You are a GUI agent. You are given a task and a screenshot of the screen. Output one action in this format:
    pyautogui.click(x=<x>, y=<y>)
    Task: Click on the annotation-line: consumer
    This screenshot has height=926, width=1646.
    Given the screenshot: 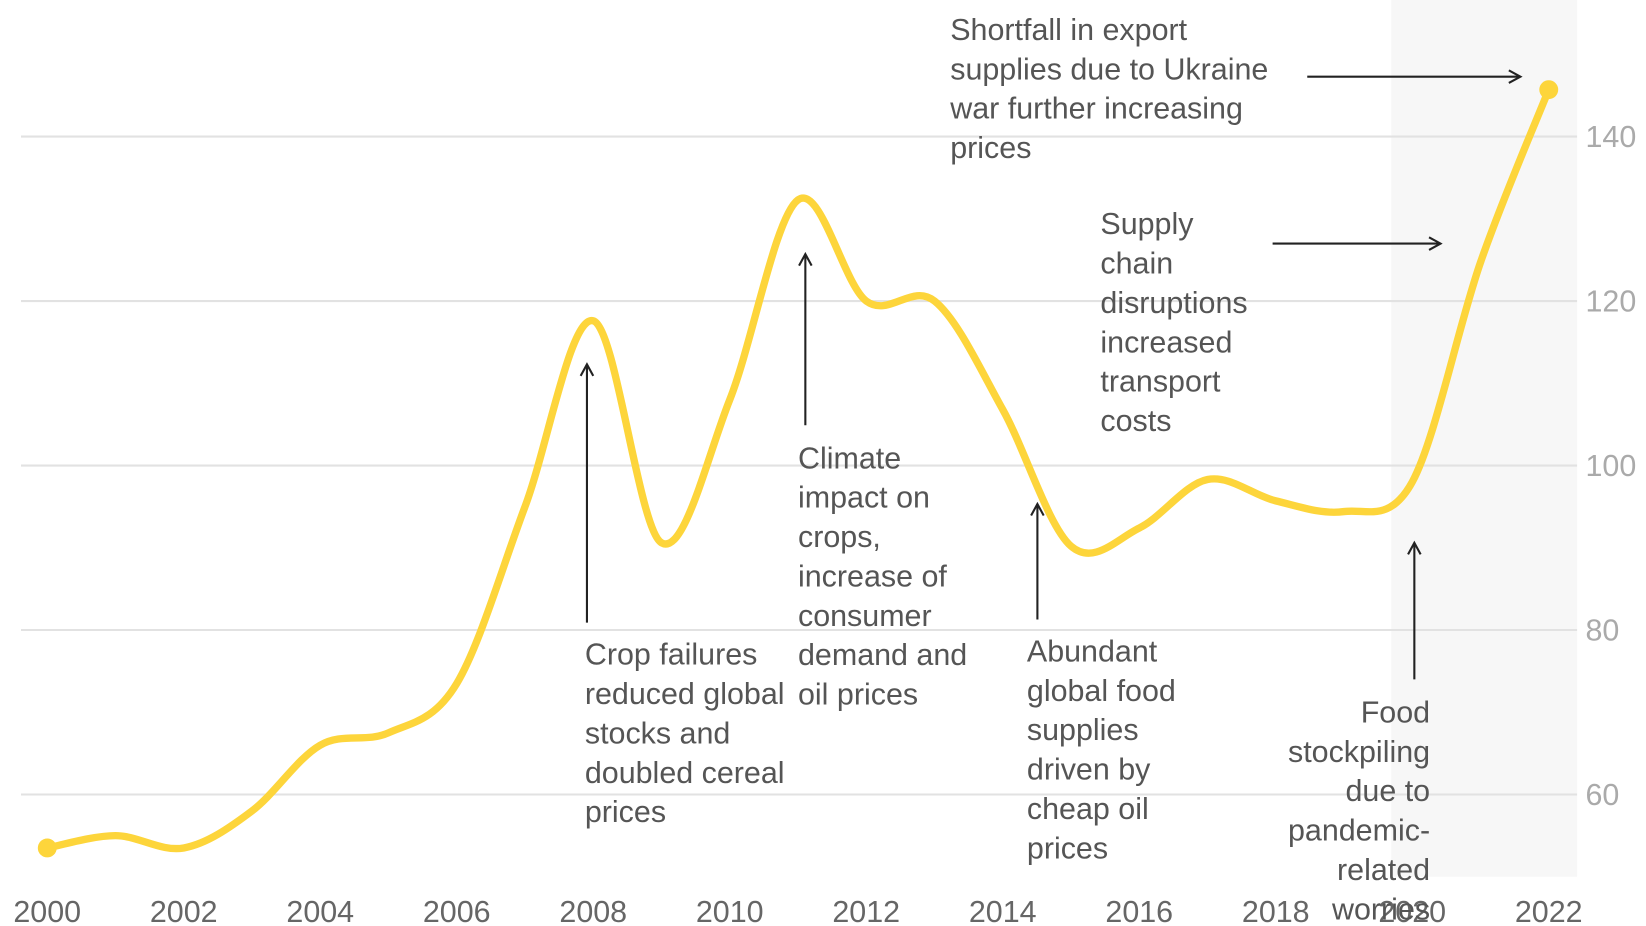 What is the action you would take?
    pyautogui.click(x=865, y=616)
    